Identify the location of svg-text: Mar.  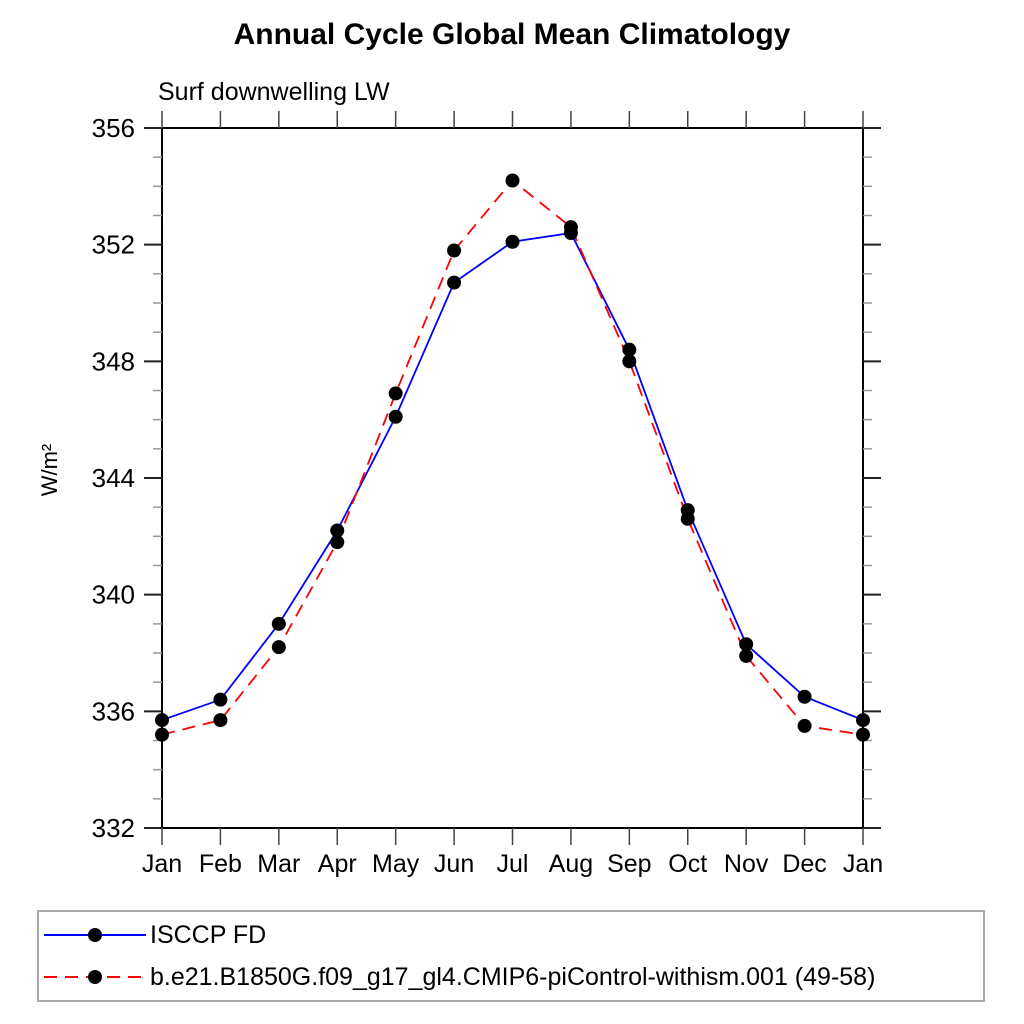
(278, 864).